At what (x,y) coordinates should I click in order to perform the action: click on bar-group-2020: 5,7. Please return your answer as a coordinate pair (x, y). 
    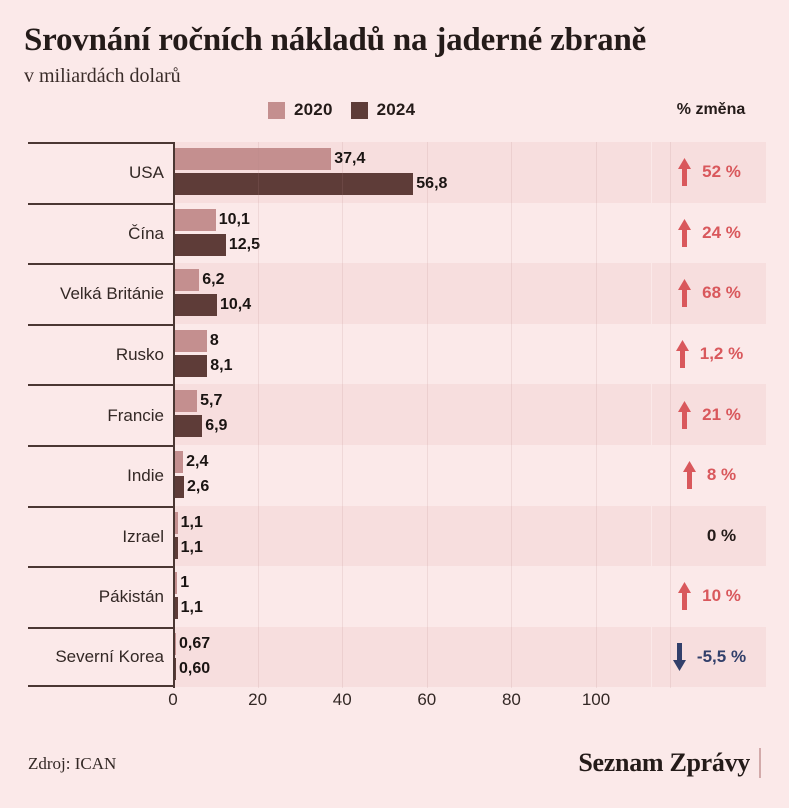
    Looking at the image, I should click on (198, 401).